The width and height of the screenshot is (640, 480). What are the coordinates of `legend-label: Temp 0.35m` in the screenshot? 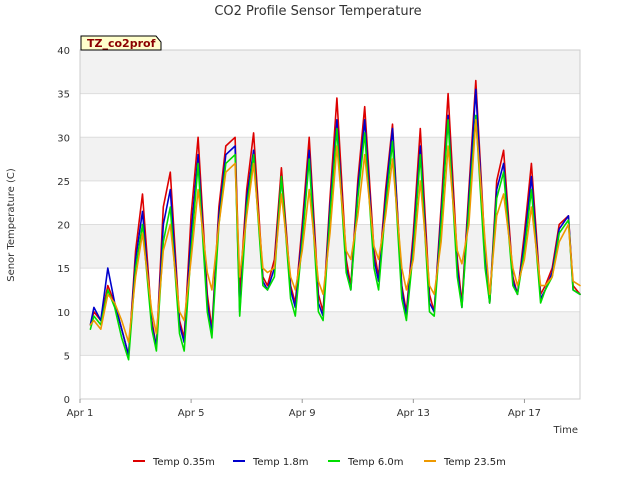 It's located at (183, 462).